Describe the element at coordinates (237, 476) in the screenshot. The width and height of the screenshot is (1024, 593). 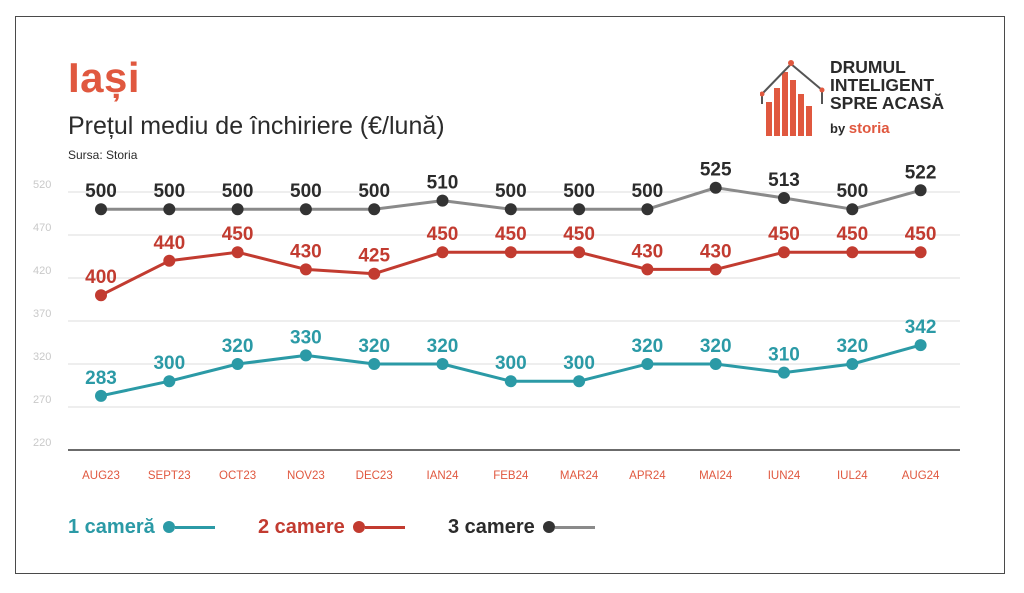
I see `x-tick-label: OCT23` at that location.